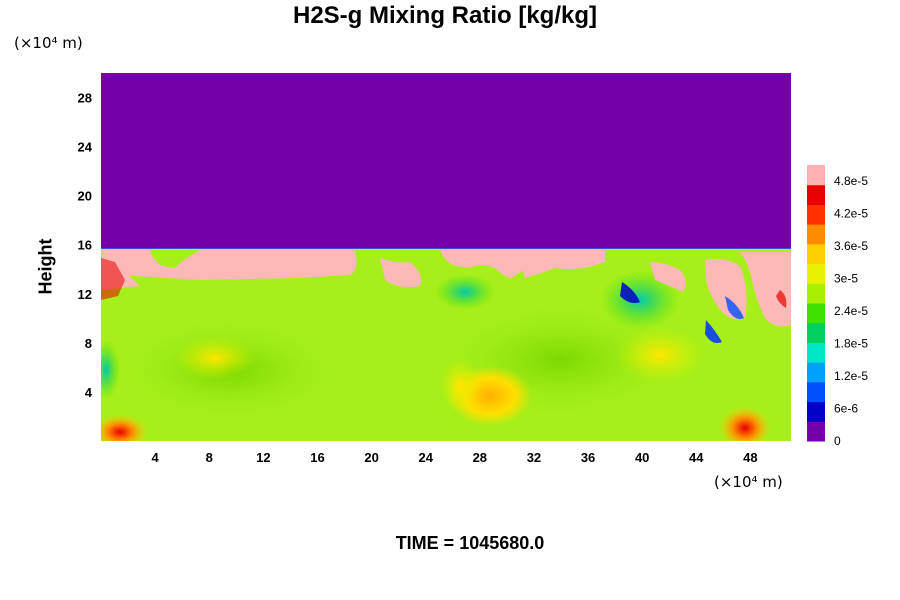 The height and width of the screenshot is (600, 900). What do you see at coordinates (696, 457) in the screenshot?
I see `x-tick-label: 44` at bounding box center [696, 457].